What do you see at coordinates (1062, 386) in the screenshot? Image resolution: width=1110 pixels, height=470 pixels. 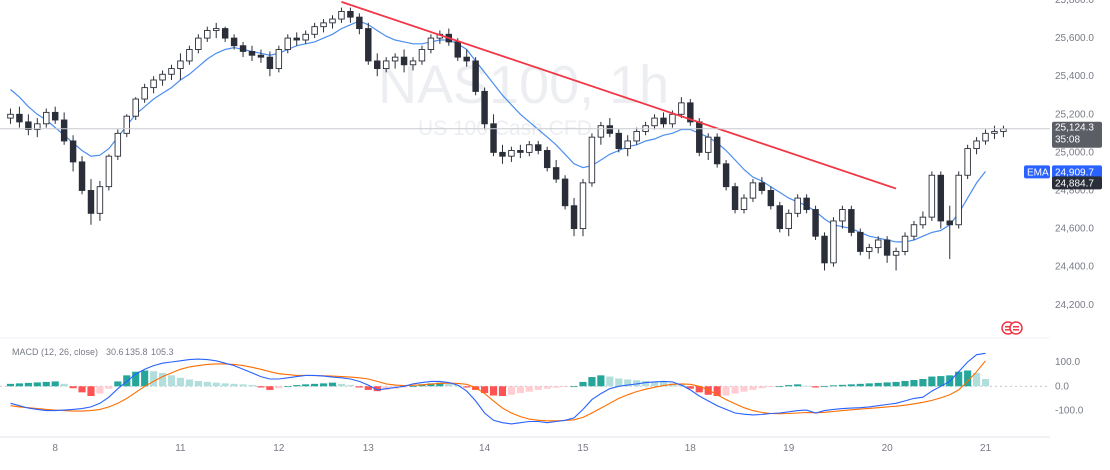 I see `macd-tick-label: 0.0` at bounding box center [1062, 386].